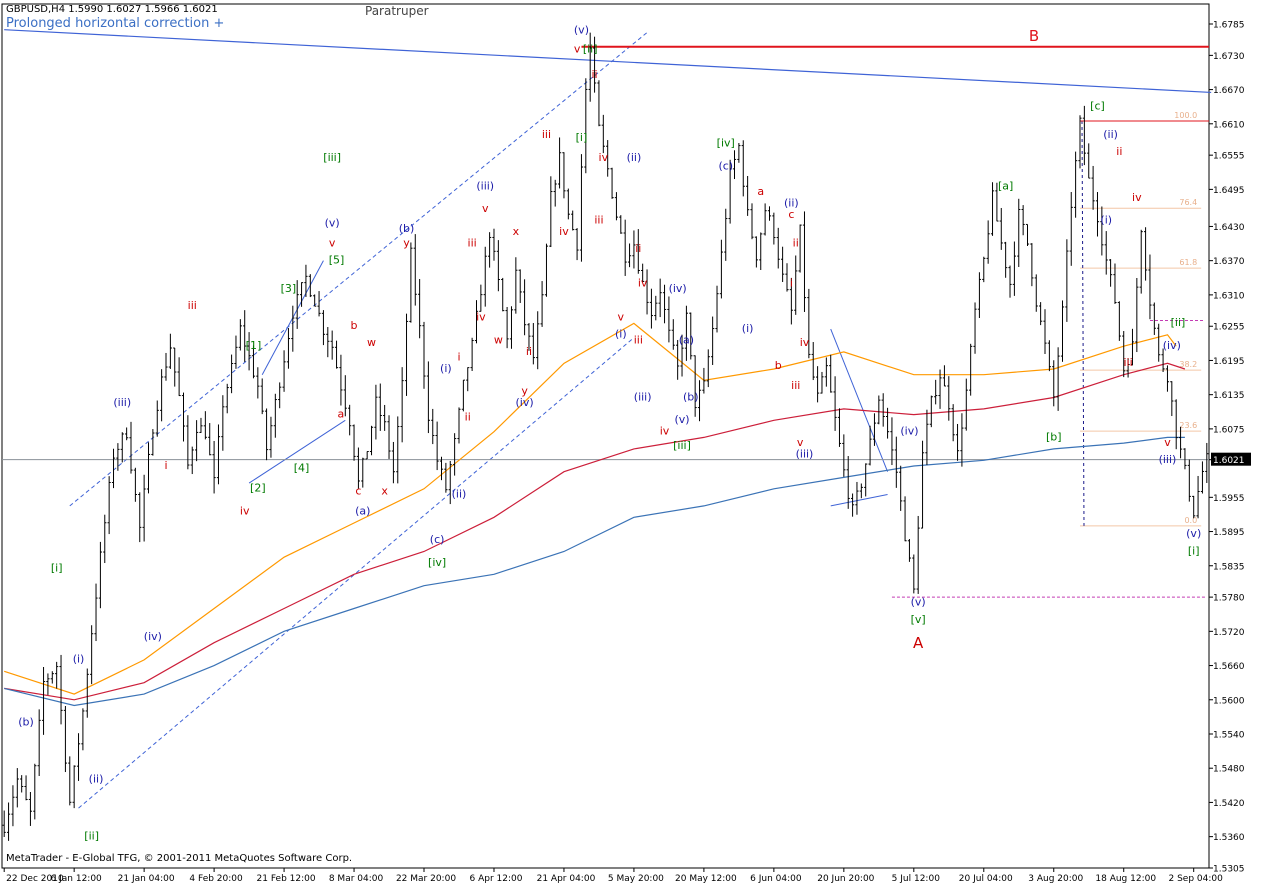 Image resolution: width=1274 pixels, height=889 pixels. Describe the element at coordinates (437, 562) in the screenshot. I see `wave-label: [iv]` at that location.